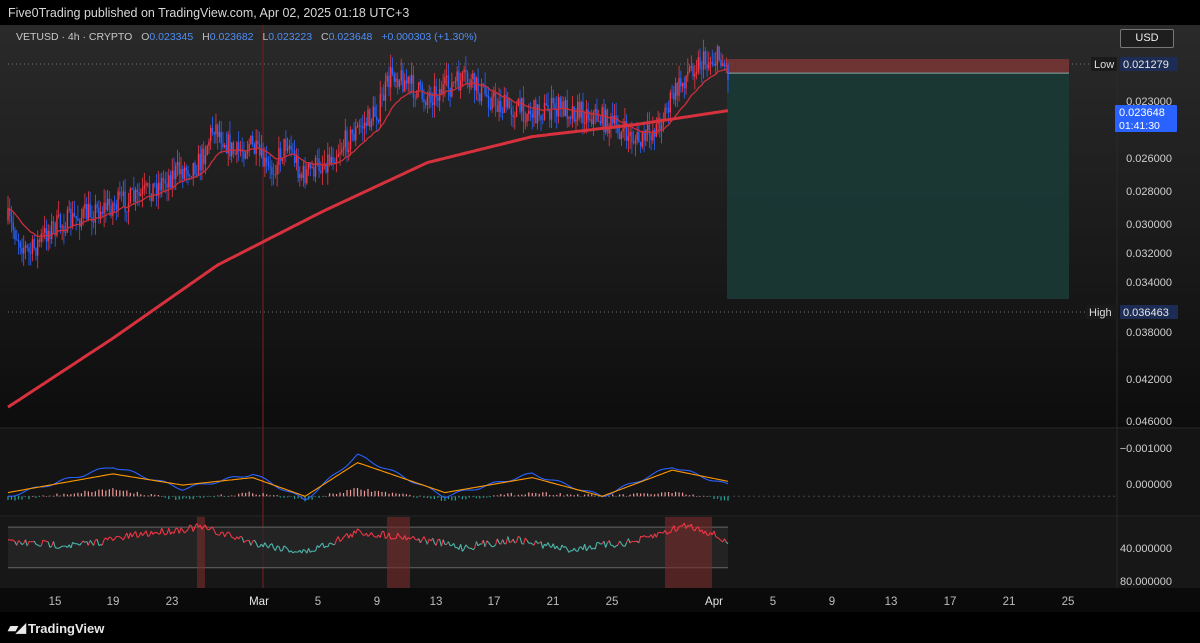 The image size is (1200, 643). I want to click on close-key: C, so click(325, 37).